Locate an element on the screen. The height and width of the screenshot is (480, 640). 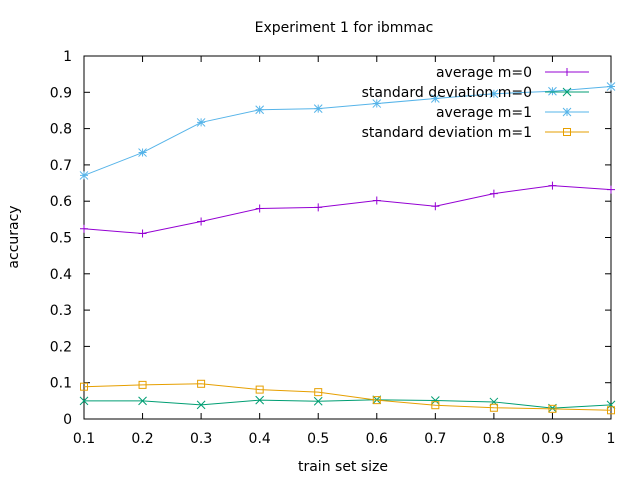
y-tick-label: 0.1 is located at coordinates (61, 384).